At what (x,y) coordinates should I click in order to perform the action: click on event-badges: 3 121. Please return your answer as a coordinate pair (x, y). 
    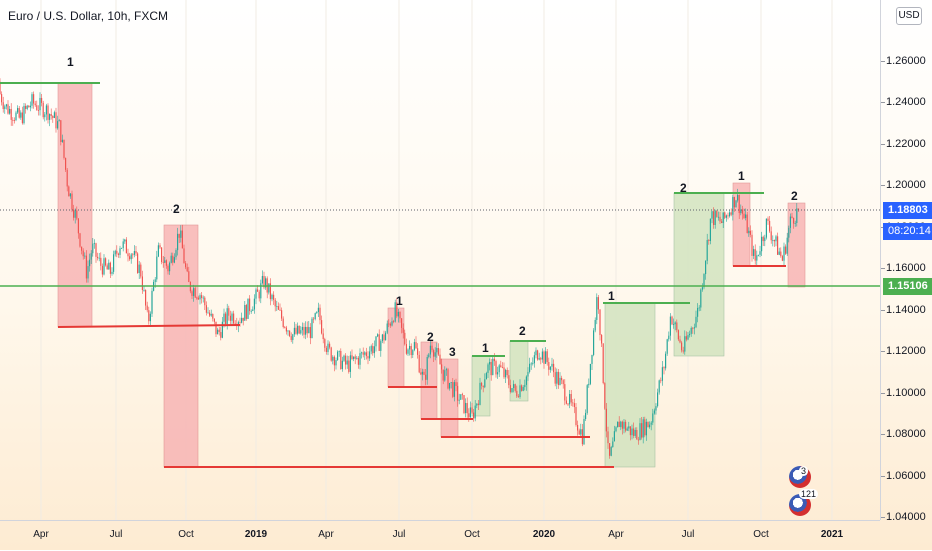
    Looking at the image, I should click on (804, 492).